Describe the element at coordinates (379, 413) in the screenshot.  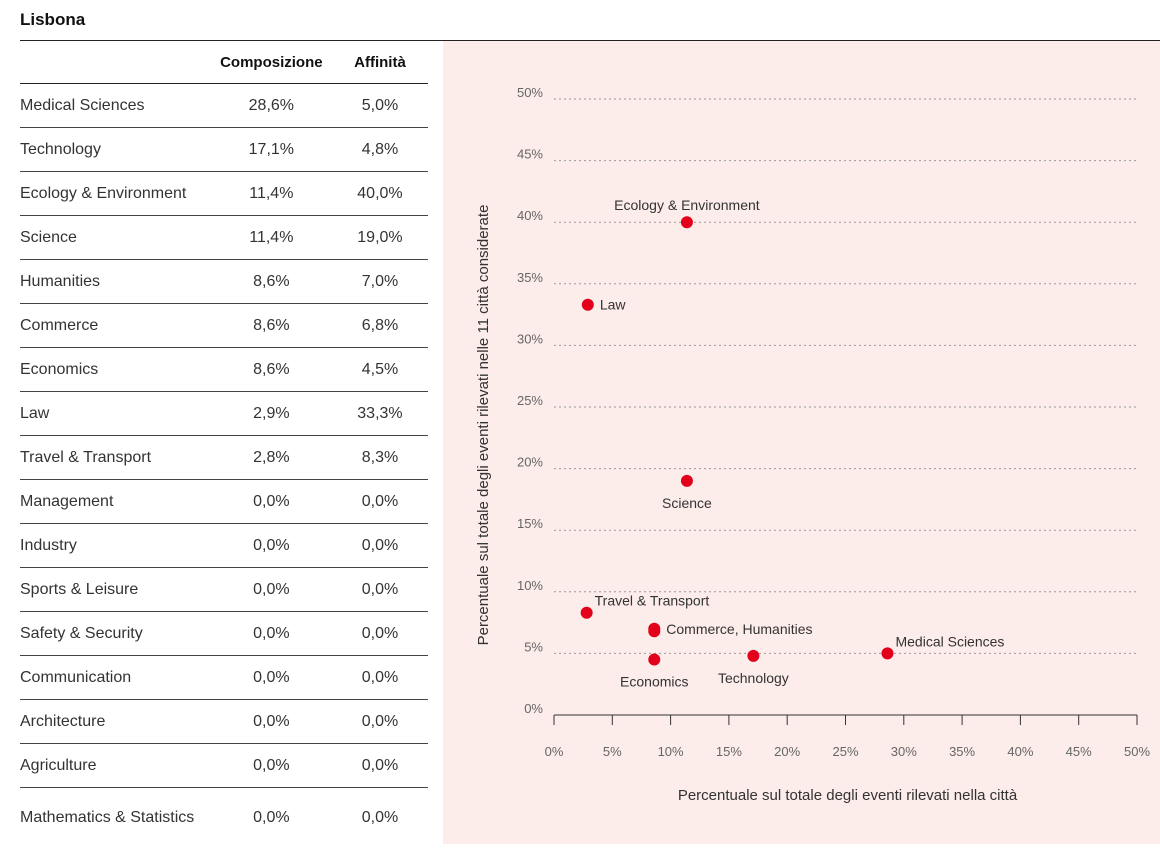
I see `row-affinita: 33,3%` at that location.